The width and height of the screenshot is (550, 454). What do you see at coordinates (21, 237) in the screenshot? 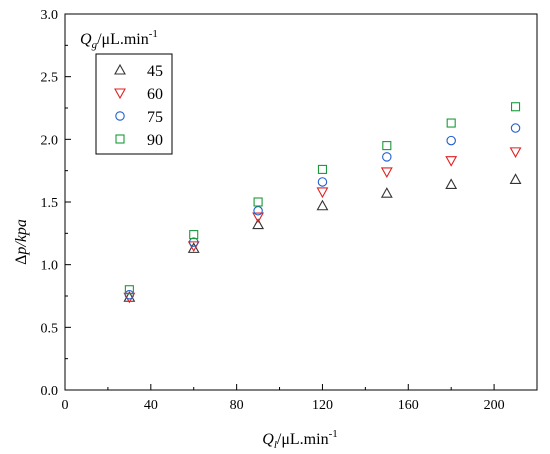
I see `y-axis-title-rest: p/kpa` at bounding box center [21, 237].